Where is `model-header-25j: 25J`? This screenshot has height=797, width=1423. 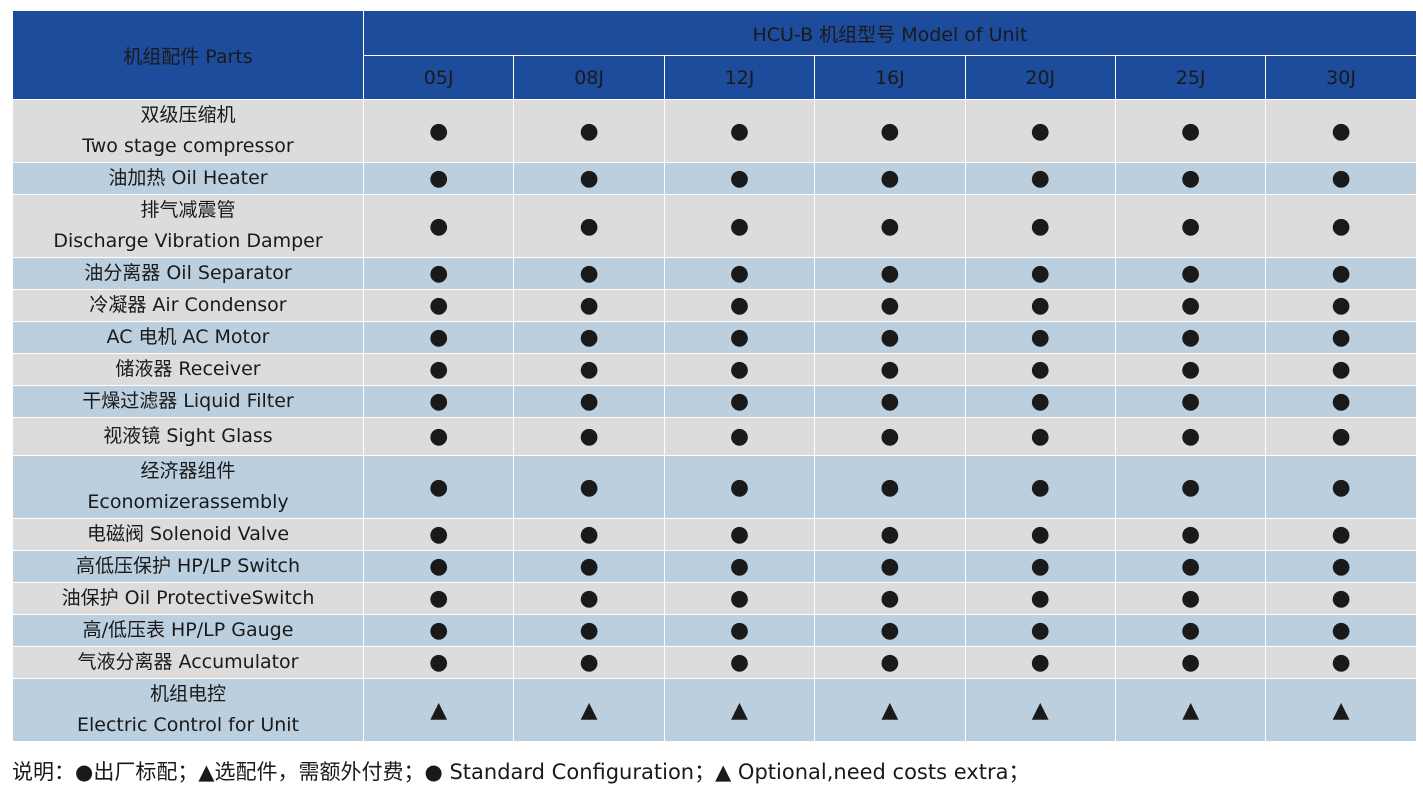
model-header-25j: 25J is located at coordinates (1190, 77).